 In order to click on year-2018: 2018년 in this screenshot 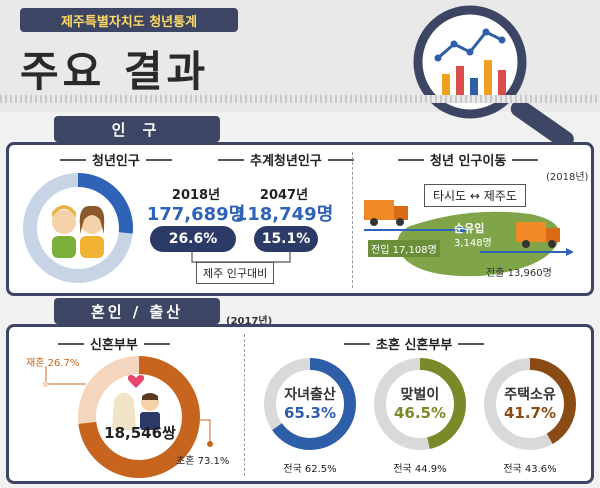, I will do `click(196, 195)`.